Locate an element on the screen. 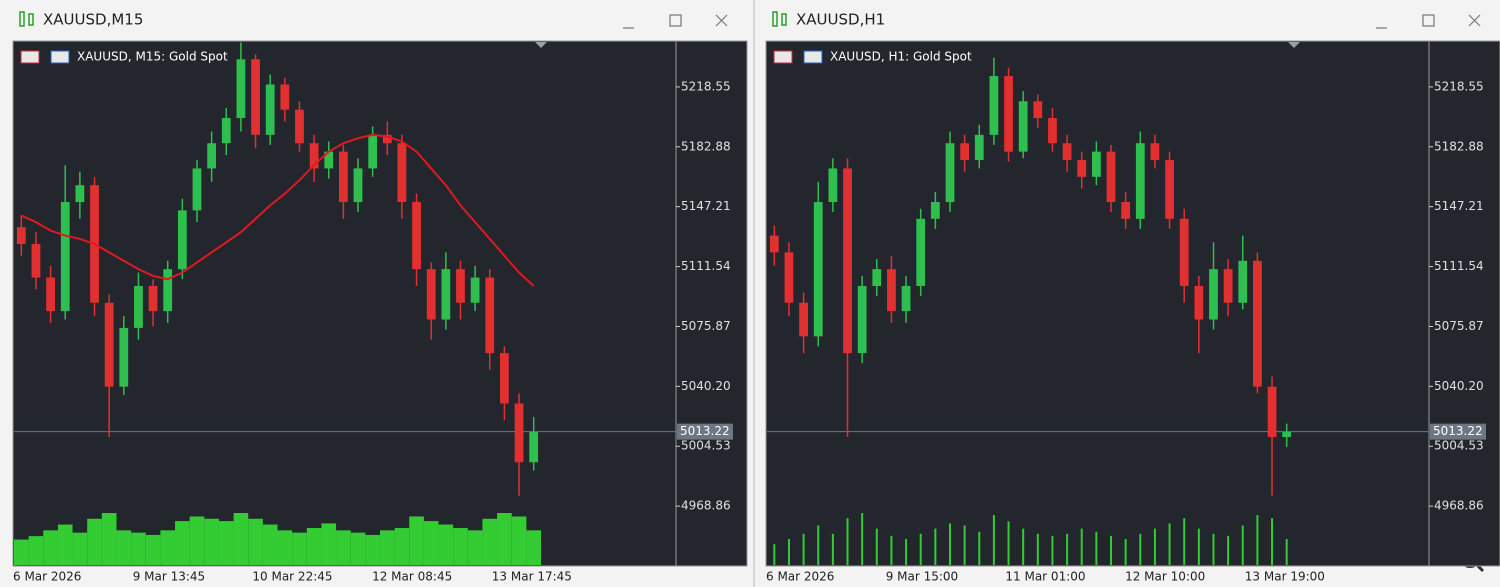 This screenshot has height=587, width=1500. window-title: XAUUSD,H1 is located at coordinates (840, 20).